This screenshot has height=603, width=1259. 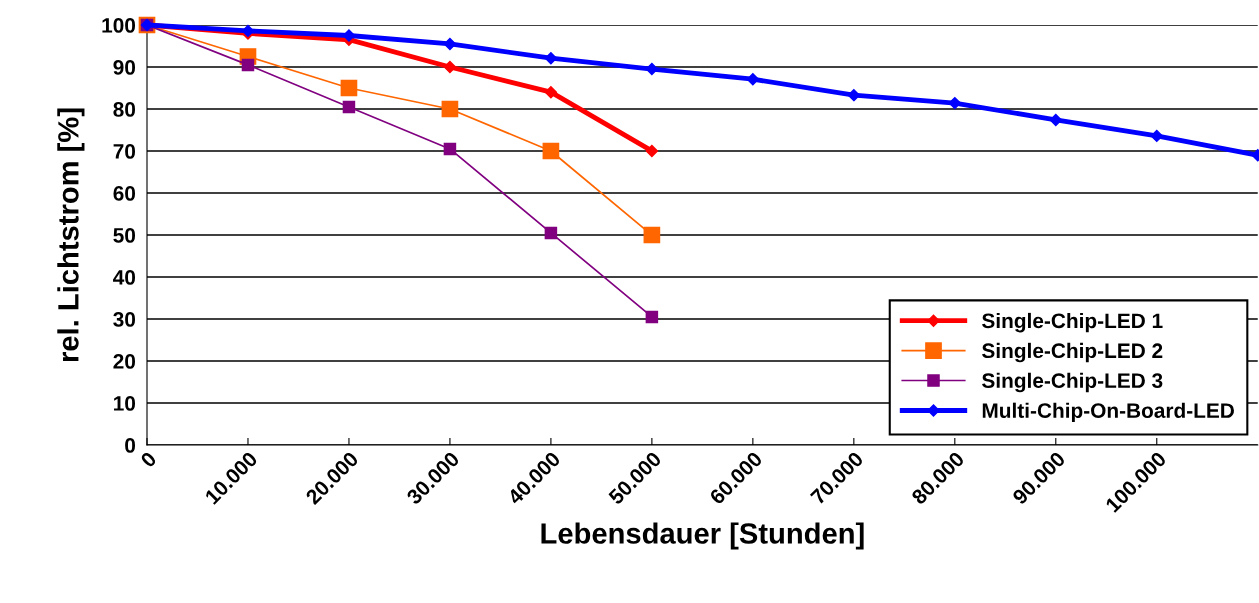 I want to click on y-tick-label: 80, so click(x=124, y=109).